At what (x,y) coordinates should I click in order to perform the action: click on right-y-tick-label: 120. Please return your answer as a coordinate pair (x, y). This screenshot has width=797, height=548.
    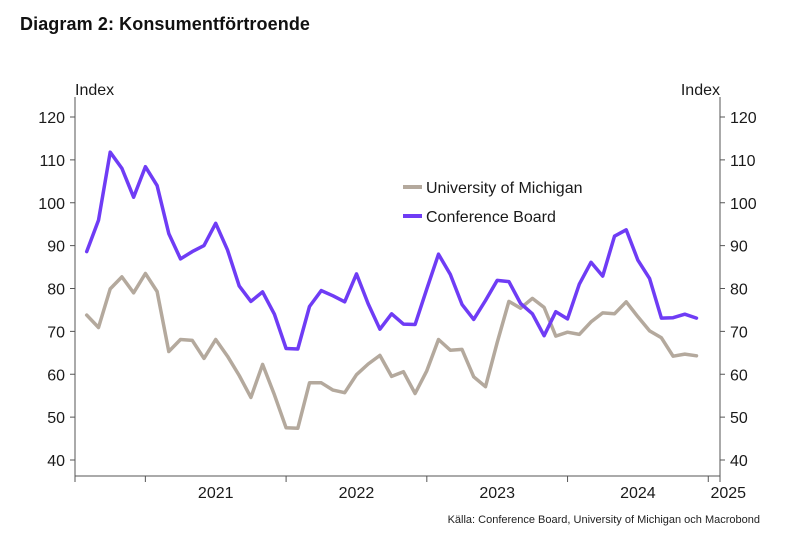
    Looking at the image, I should click on (743, 118).